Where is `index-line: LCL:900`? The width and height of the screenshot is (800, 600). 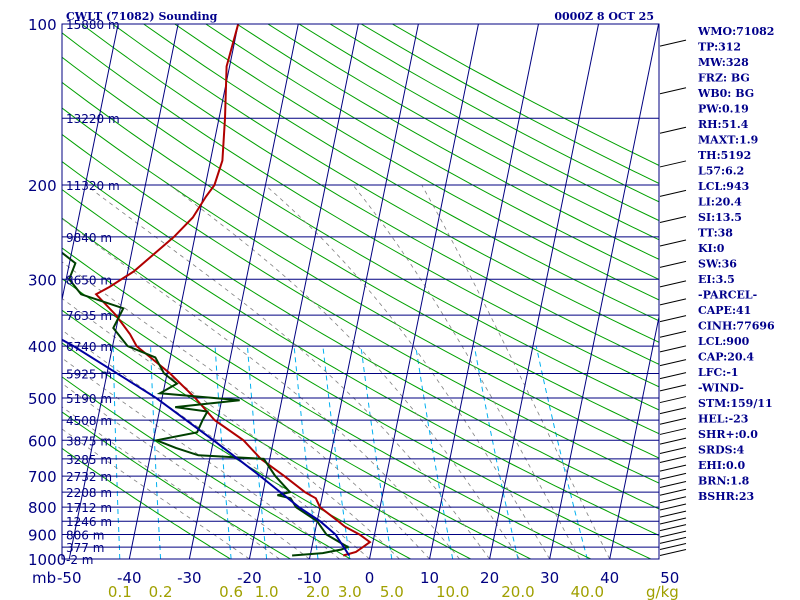 index-line: LCL:900 is located at coordinates (724, 341).